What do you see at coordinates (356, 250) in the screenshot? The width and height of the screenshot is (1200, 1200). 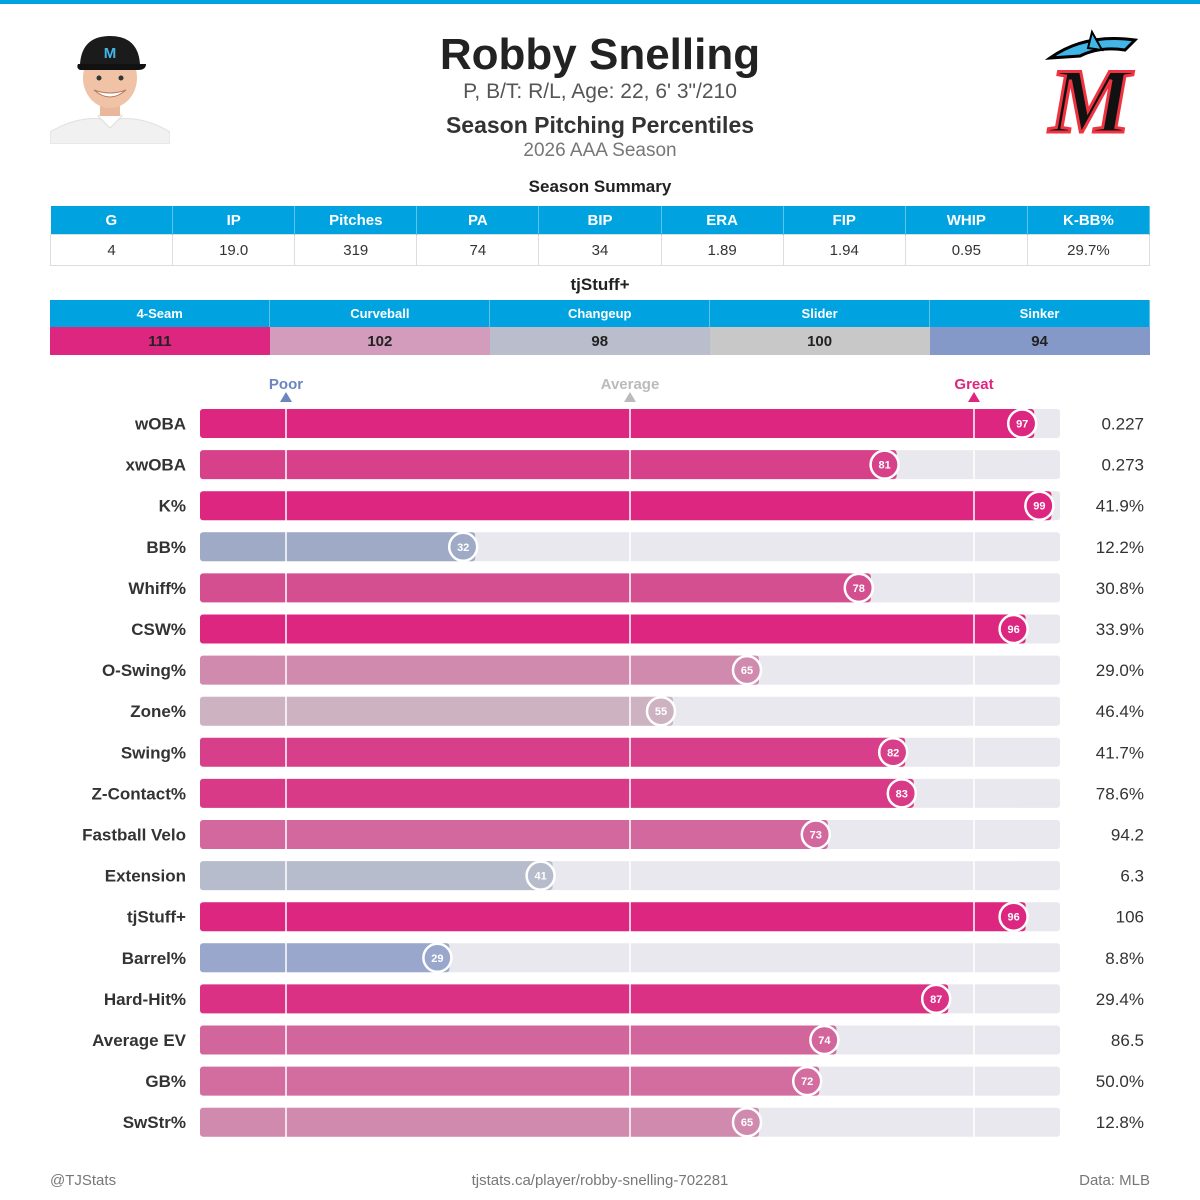 I see `summary-value-cell: 319` at bounding box center [356, 250].